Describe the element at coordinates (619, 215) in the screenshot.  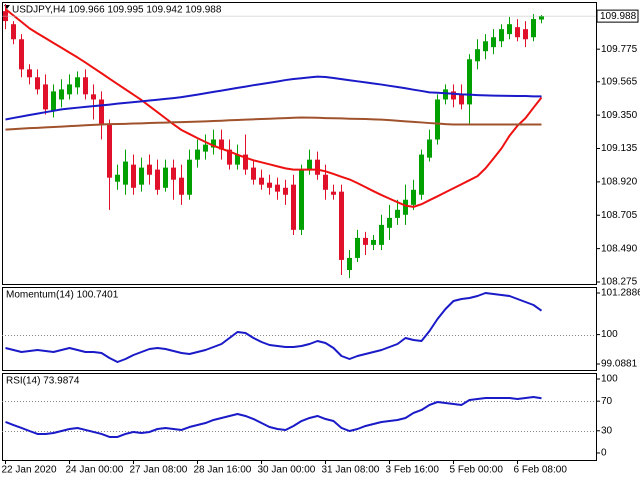
I see `y-tick-label: 108.705` at that location.